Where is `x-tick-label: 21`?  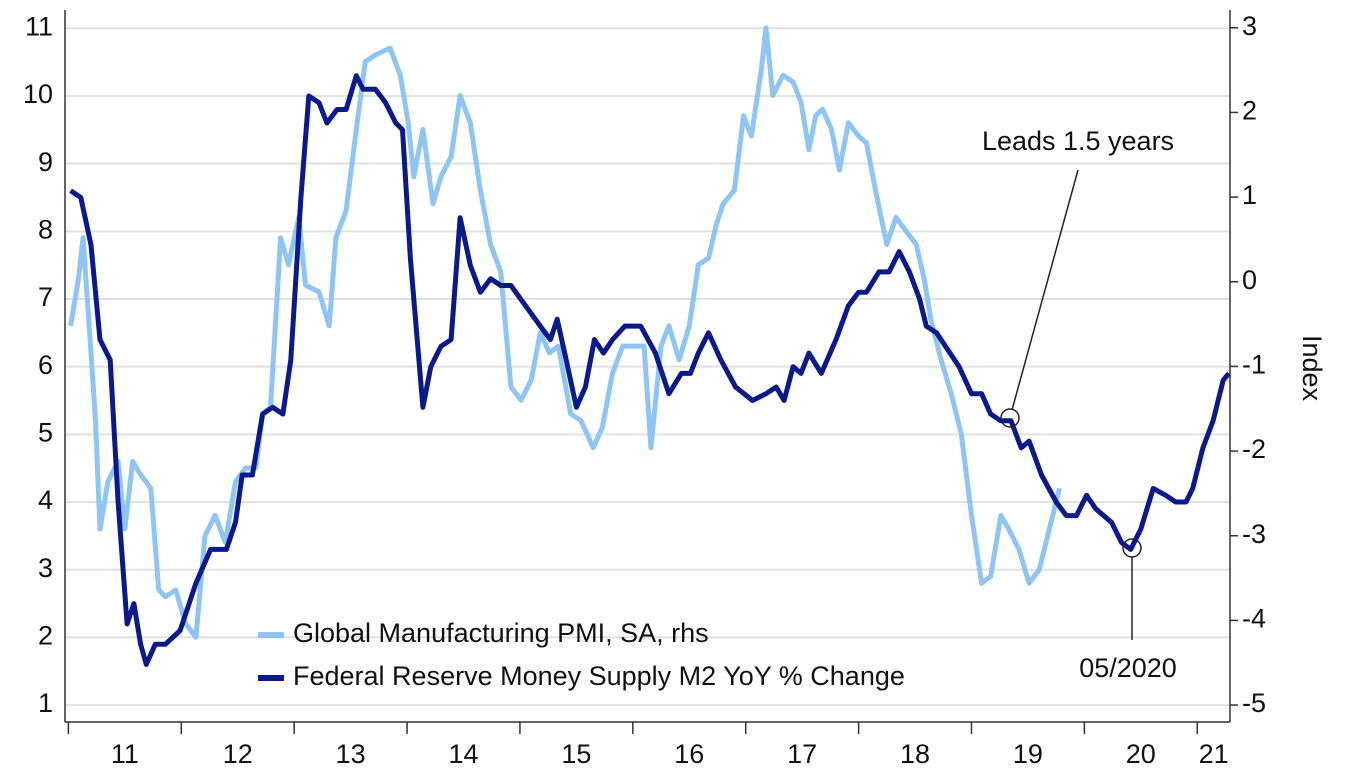 x-tick-label: 21 is located at coordinates (1214, 754).